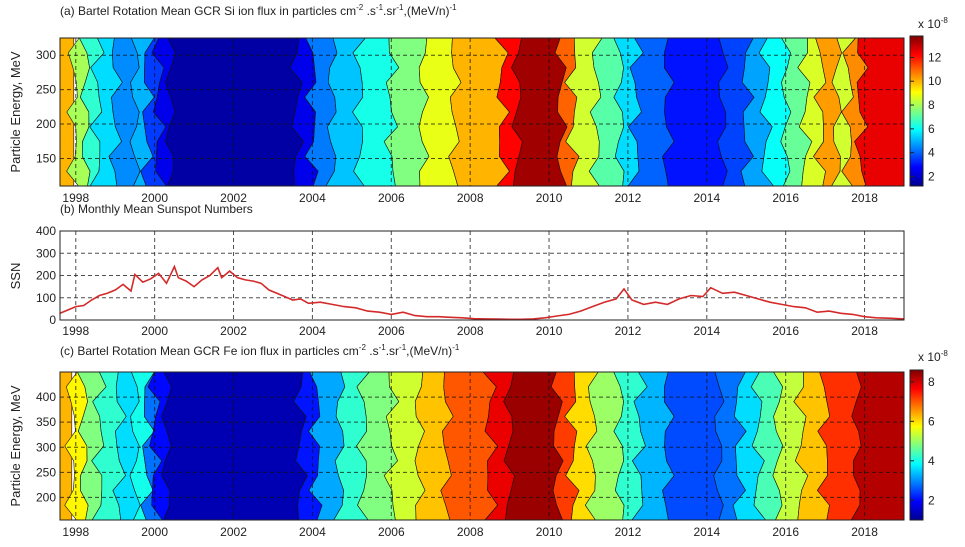 The height and width of the screenshot is (547, 965). Describe the element at coordinates (156, 209) in the screenshot. I see `panel-b-title: (b) Monthly Mean Sunspot Numbers` at that location.